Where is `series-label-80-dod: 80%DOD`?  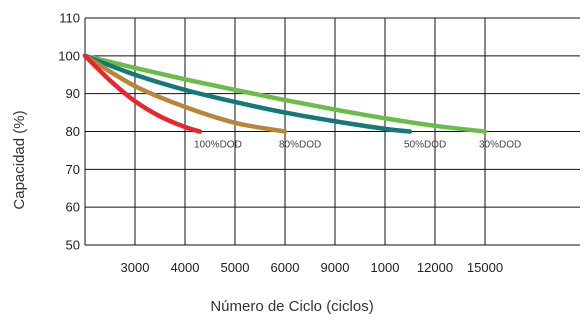
series-label-80-dod: 80%DOD is located at coordinates (300, 145).